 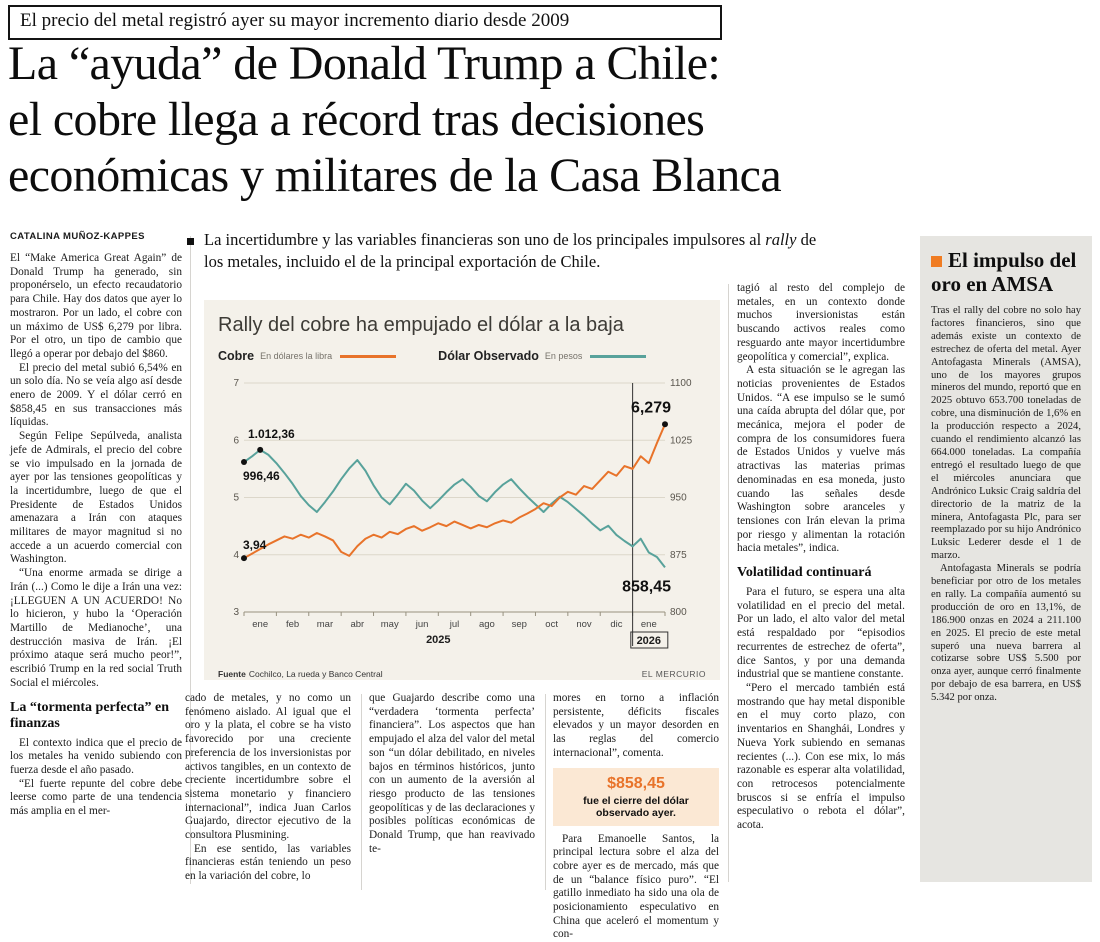 What do you see at coordinates (616, 624) in the screenshot?
I see `svg-text: dic` at bounding box center [616, 624].